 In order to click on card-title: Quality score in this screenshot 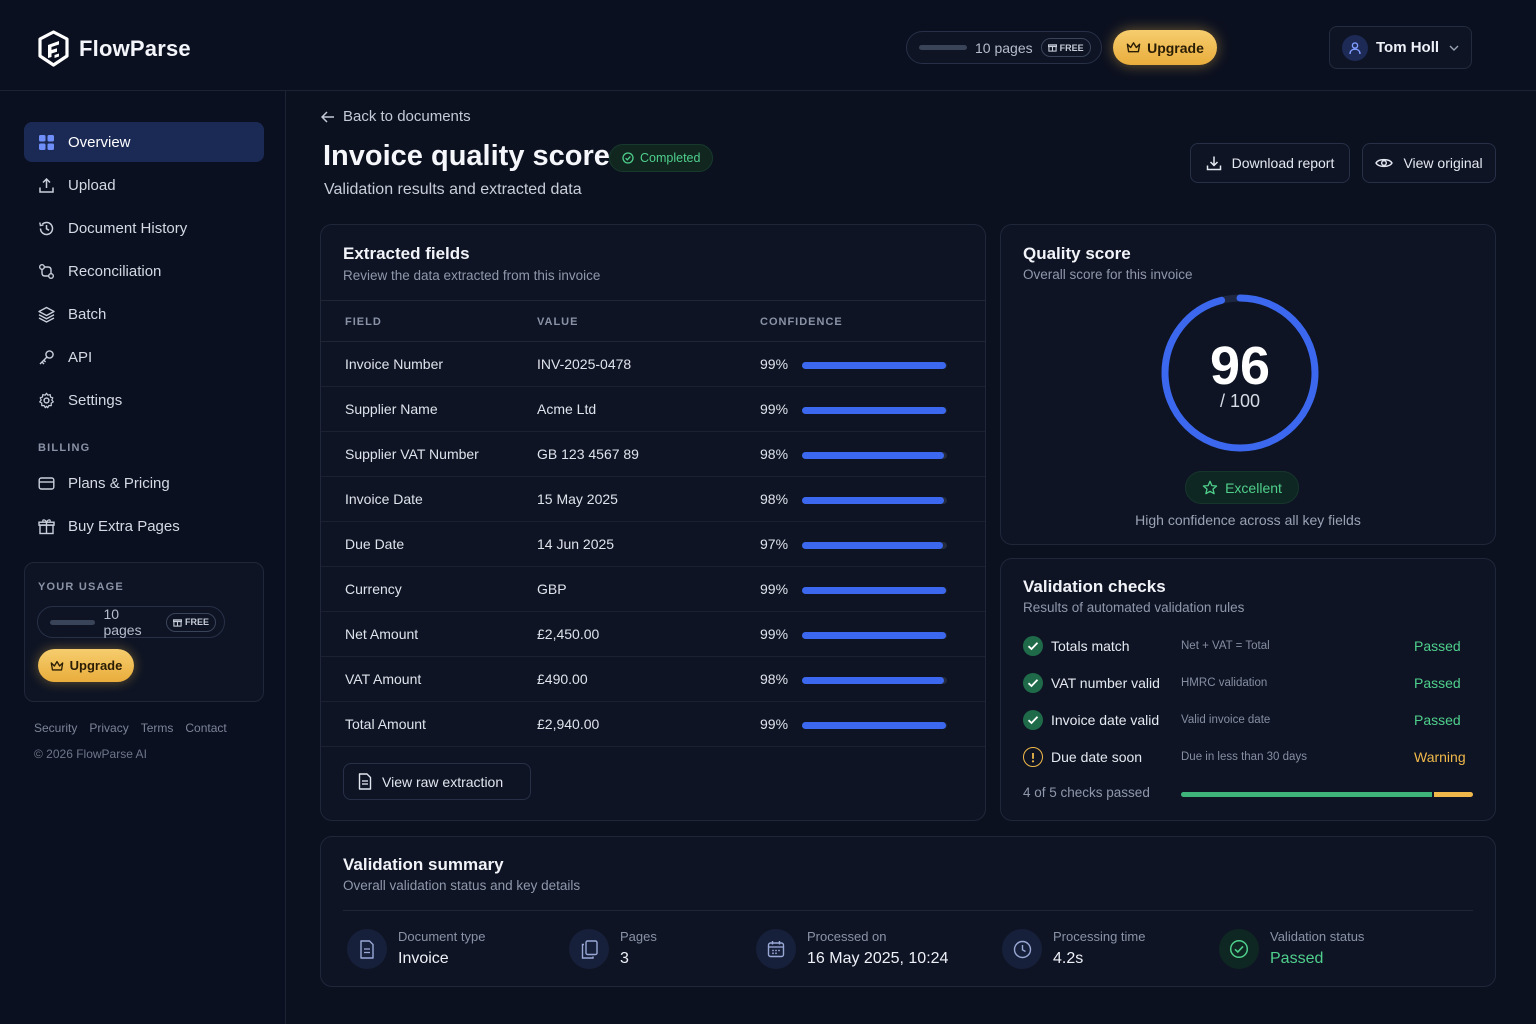, I will do `click(1077, 253)`.